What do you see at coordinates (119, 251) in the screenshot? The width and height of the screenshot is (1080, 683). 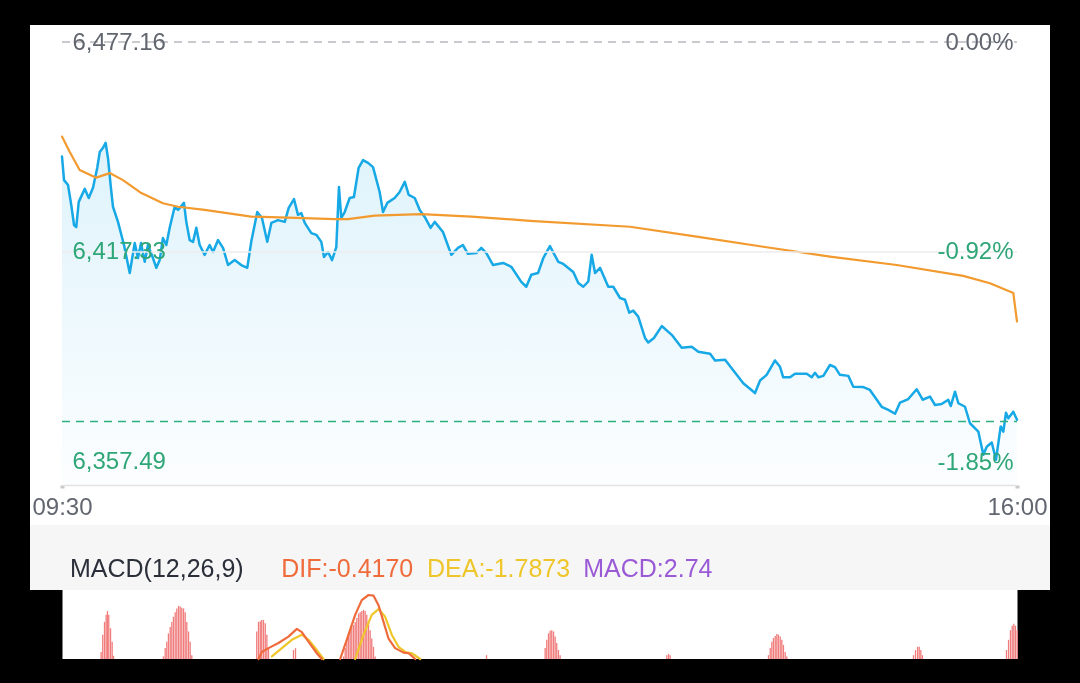 I see `y-tick-label: 6,417.33` at bounding box center [119, 251].